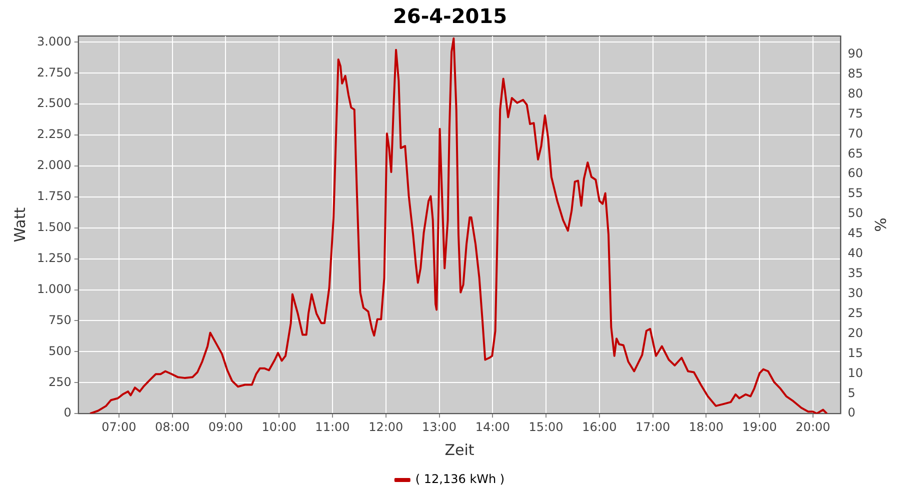 The height and width of the screenshot is (500, 900). What do you see at coordinates (119, 427) in the screenshot?
I see `x-tick-label: 07:00` at bounding box center [119, 427].